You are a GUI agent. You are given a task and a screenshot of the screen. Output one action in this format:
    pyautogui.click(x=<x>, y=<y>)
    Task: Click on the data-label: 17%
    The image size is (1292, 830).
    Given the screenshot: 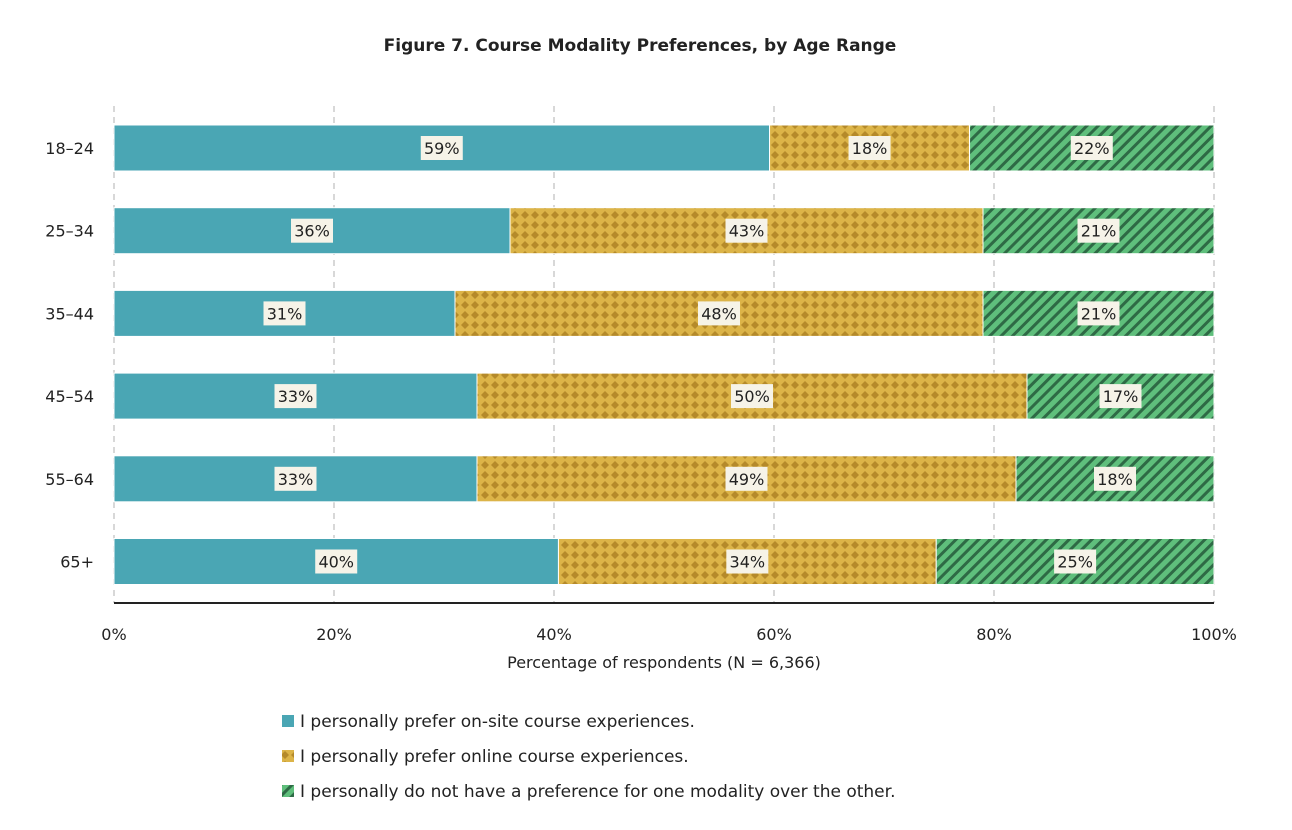 What is the action you would take?
    pyautogui.click(x=1121, y=396)
    